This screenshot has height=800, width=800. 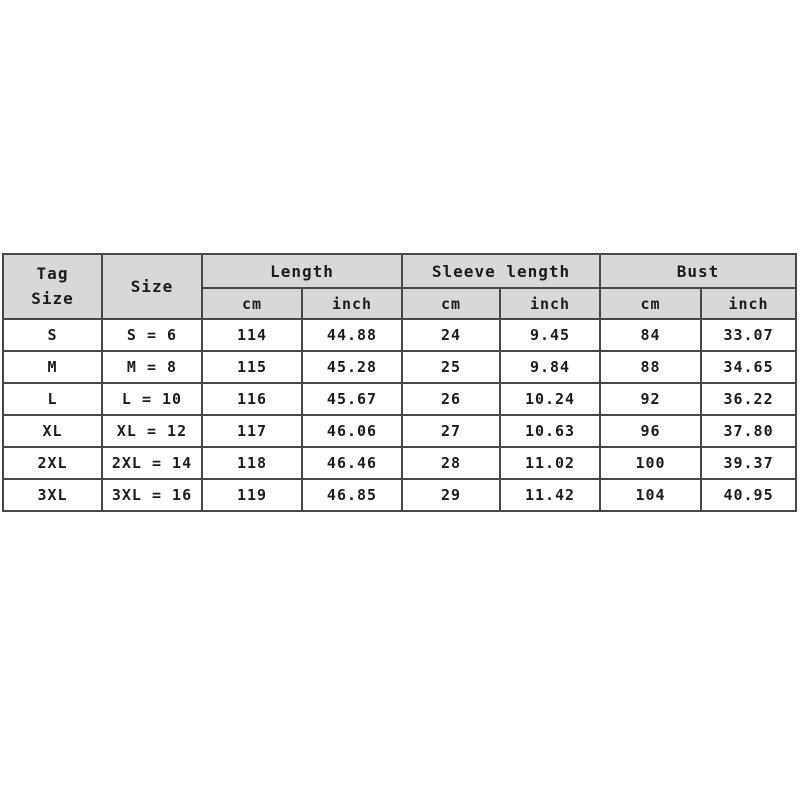 I want to click on cell-bust-cm: 88, so click(x=651, y=367).